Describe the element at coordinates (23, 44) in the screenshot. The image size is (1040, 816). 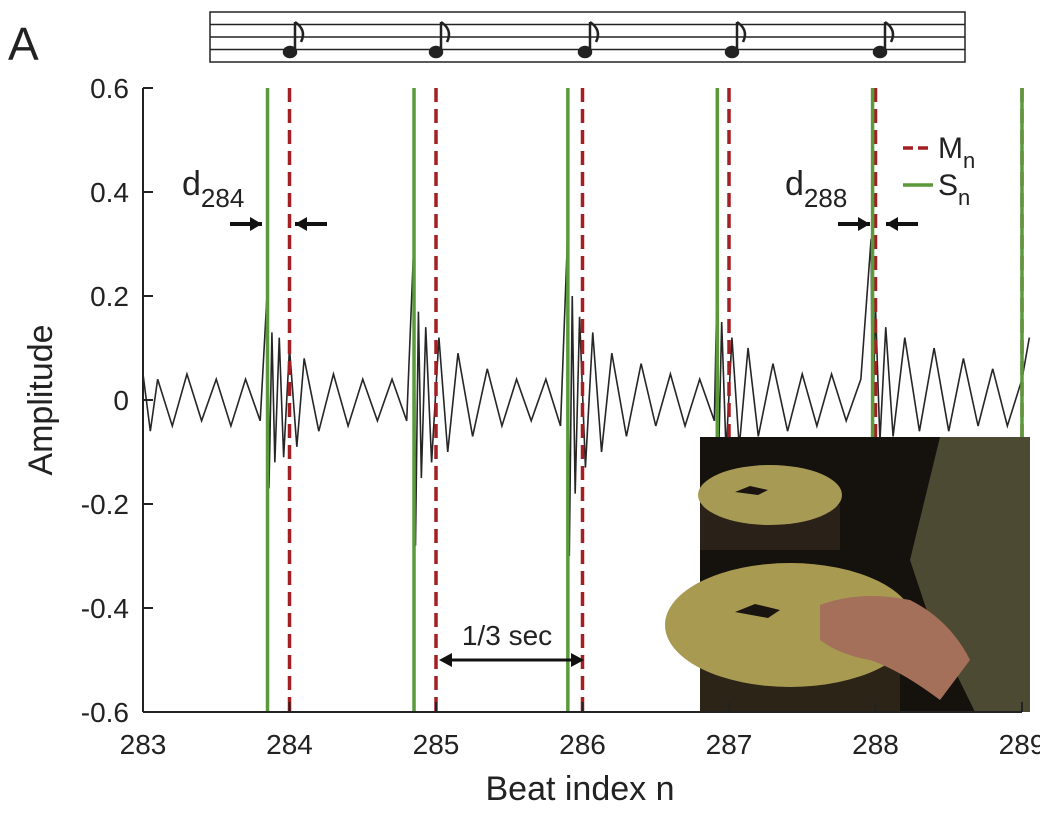
I see `panel-label: A` at that location.